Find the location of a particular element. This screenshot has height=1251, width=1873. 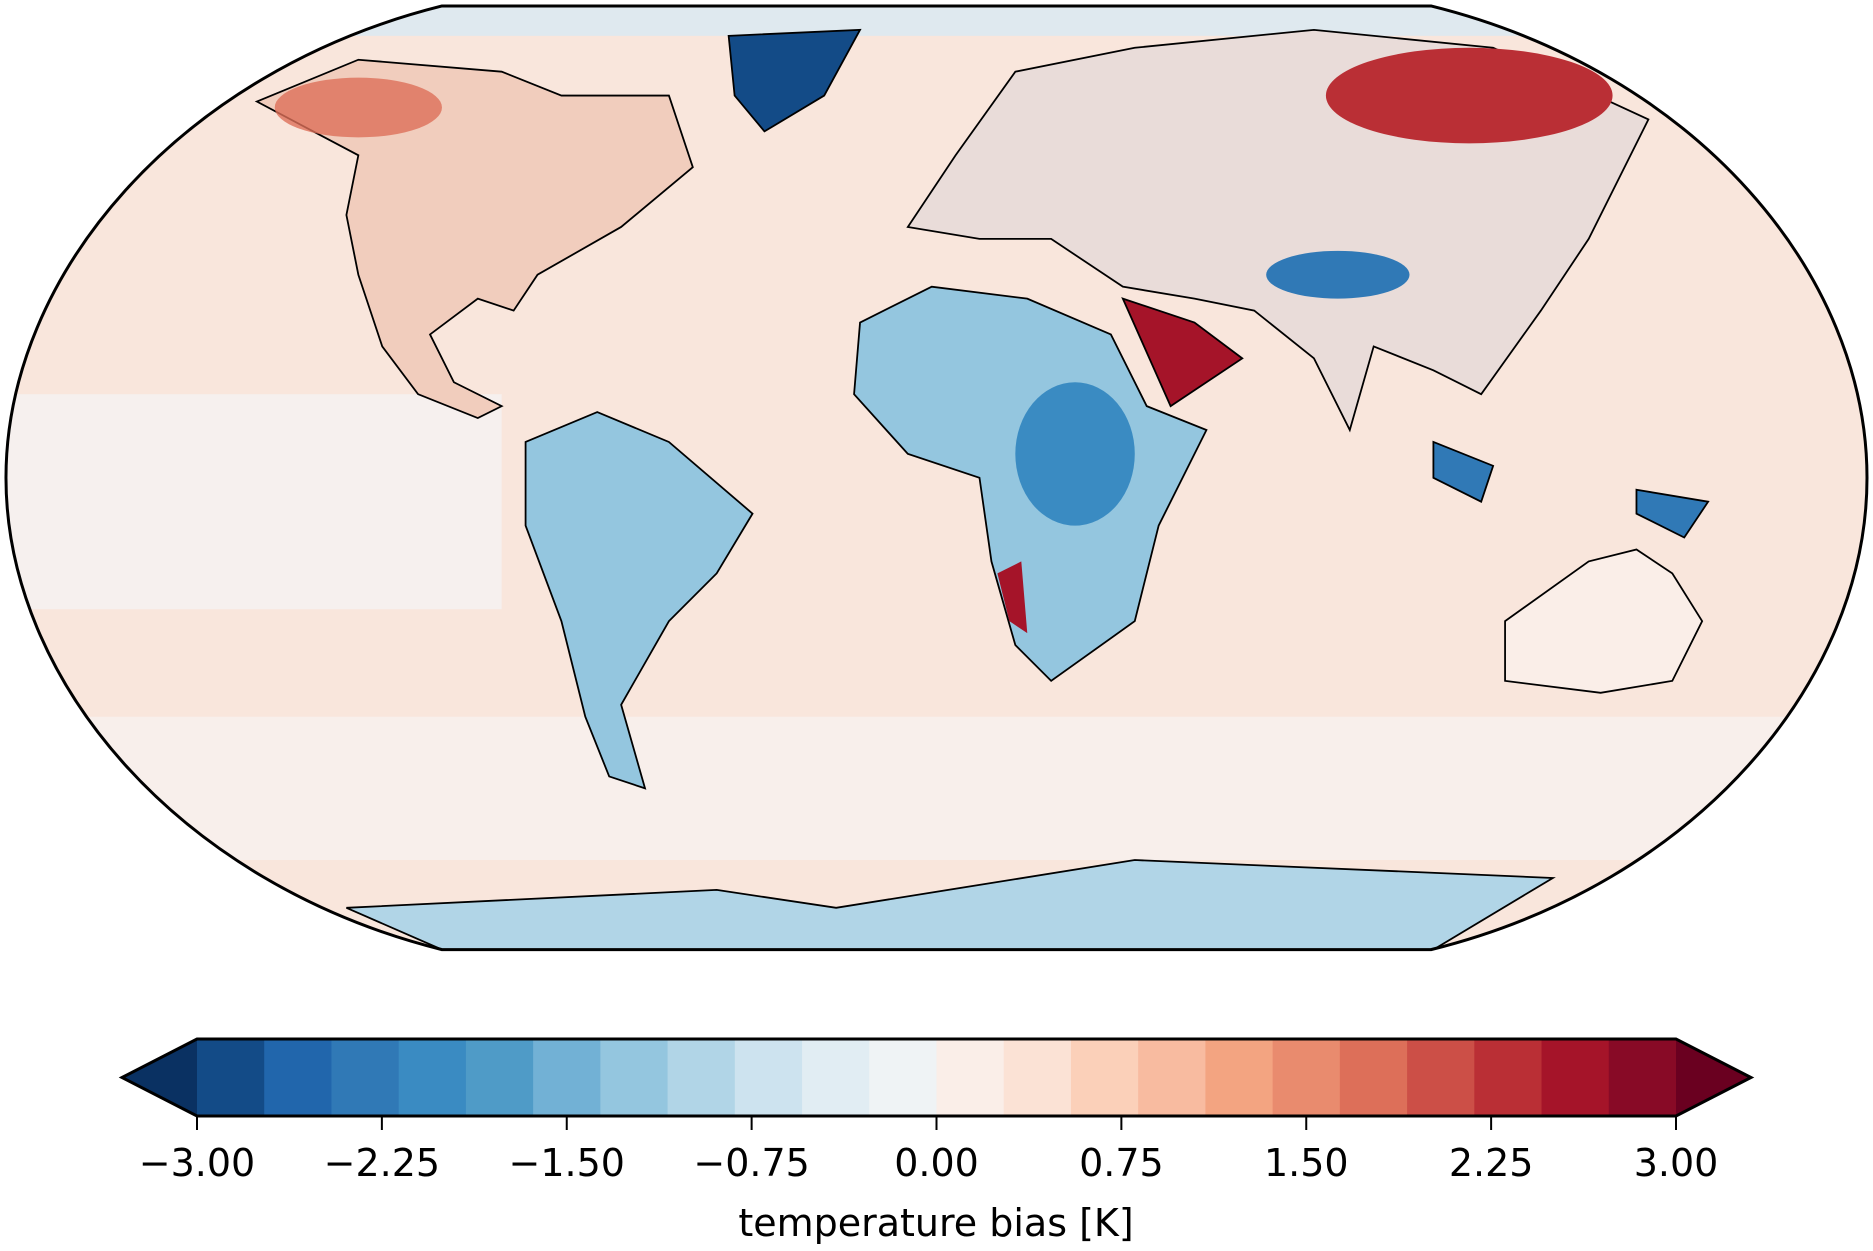

colorbar-outline is located at coordinates (936, 1077).